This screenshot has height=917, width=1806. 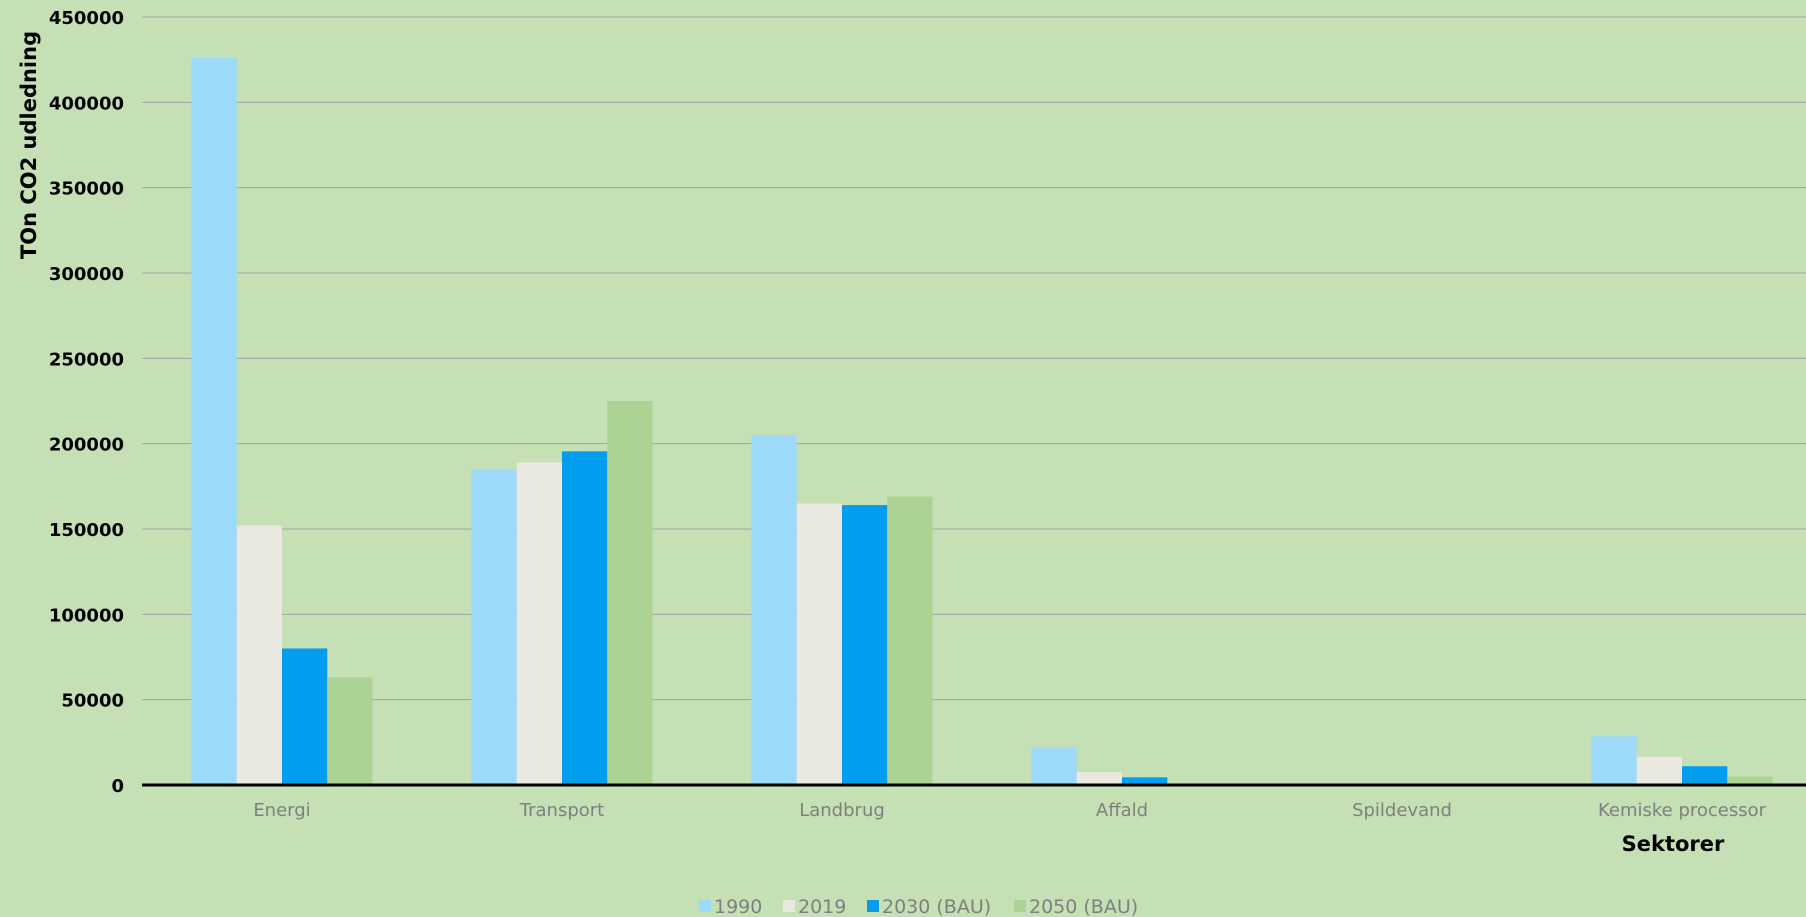 I want to click on x-tick-label: Affald, so click(x=1122, y=810).